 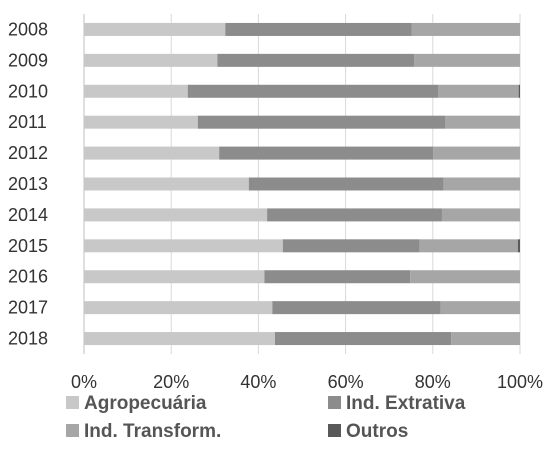 I want to click on category-label: 2009, so click(x=28, y=60).